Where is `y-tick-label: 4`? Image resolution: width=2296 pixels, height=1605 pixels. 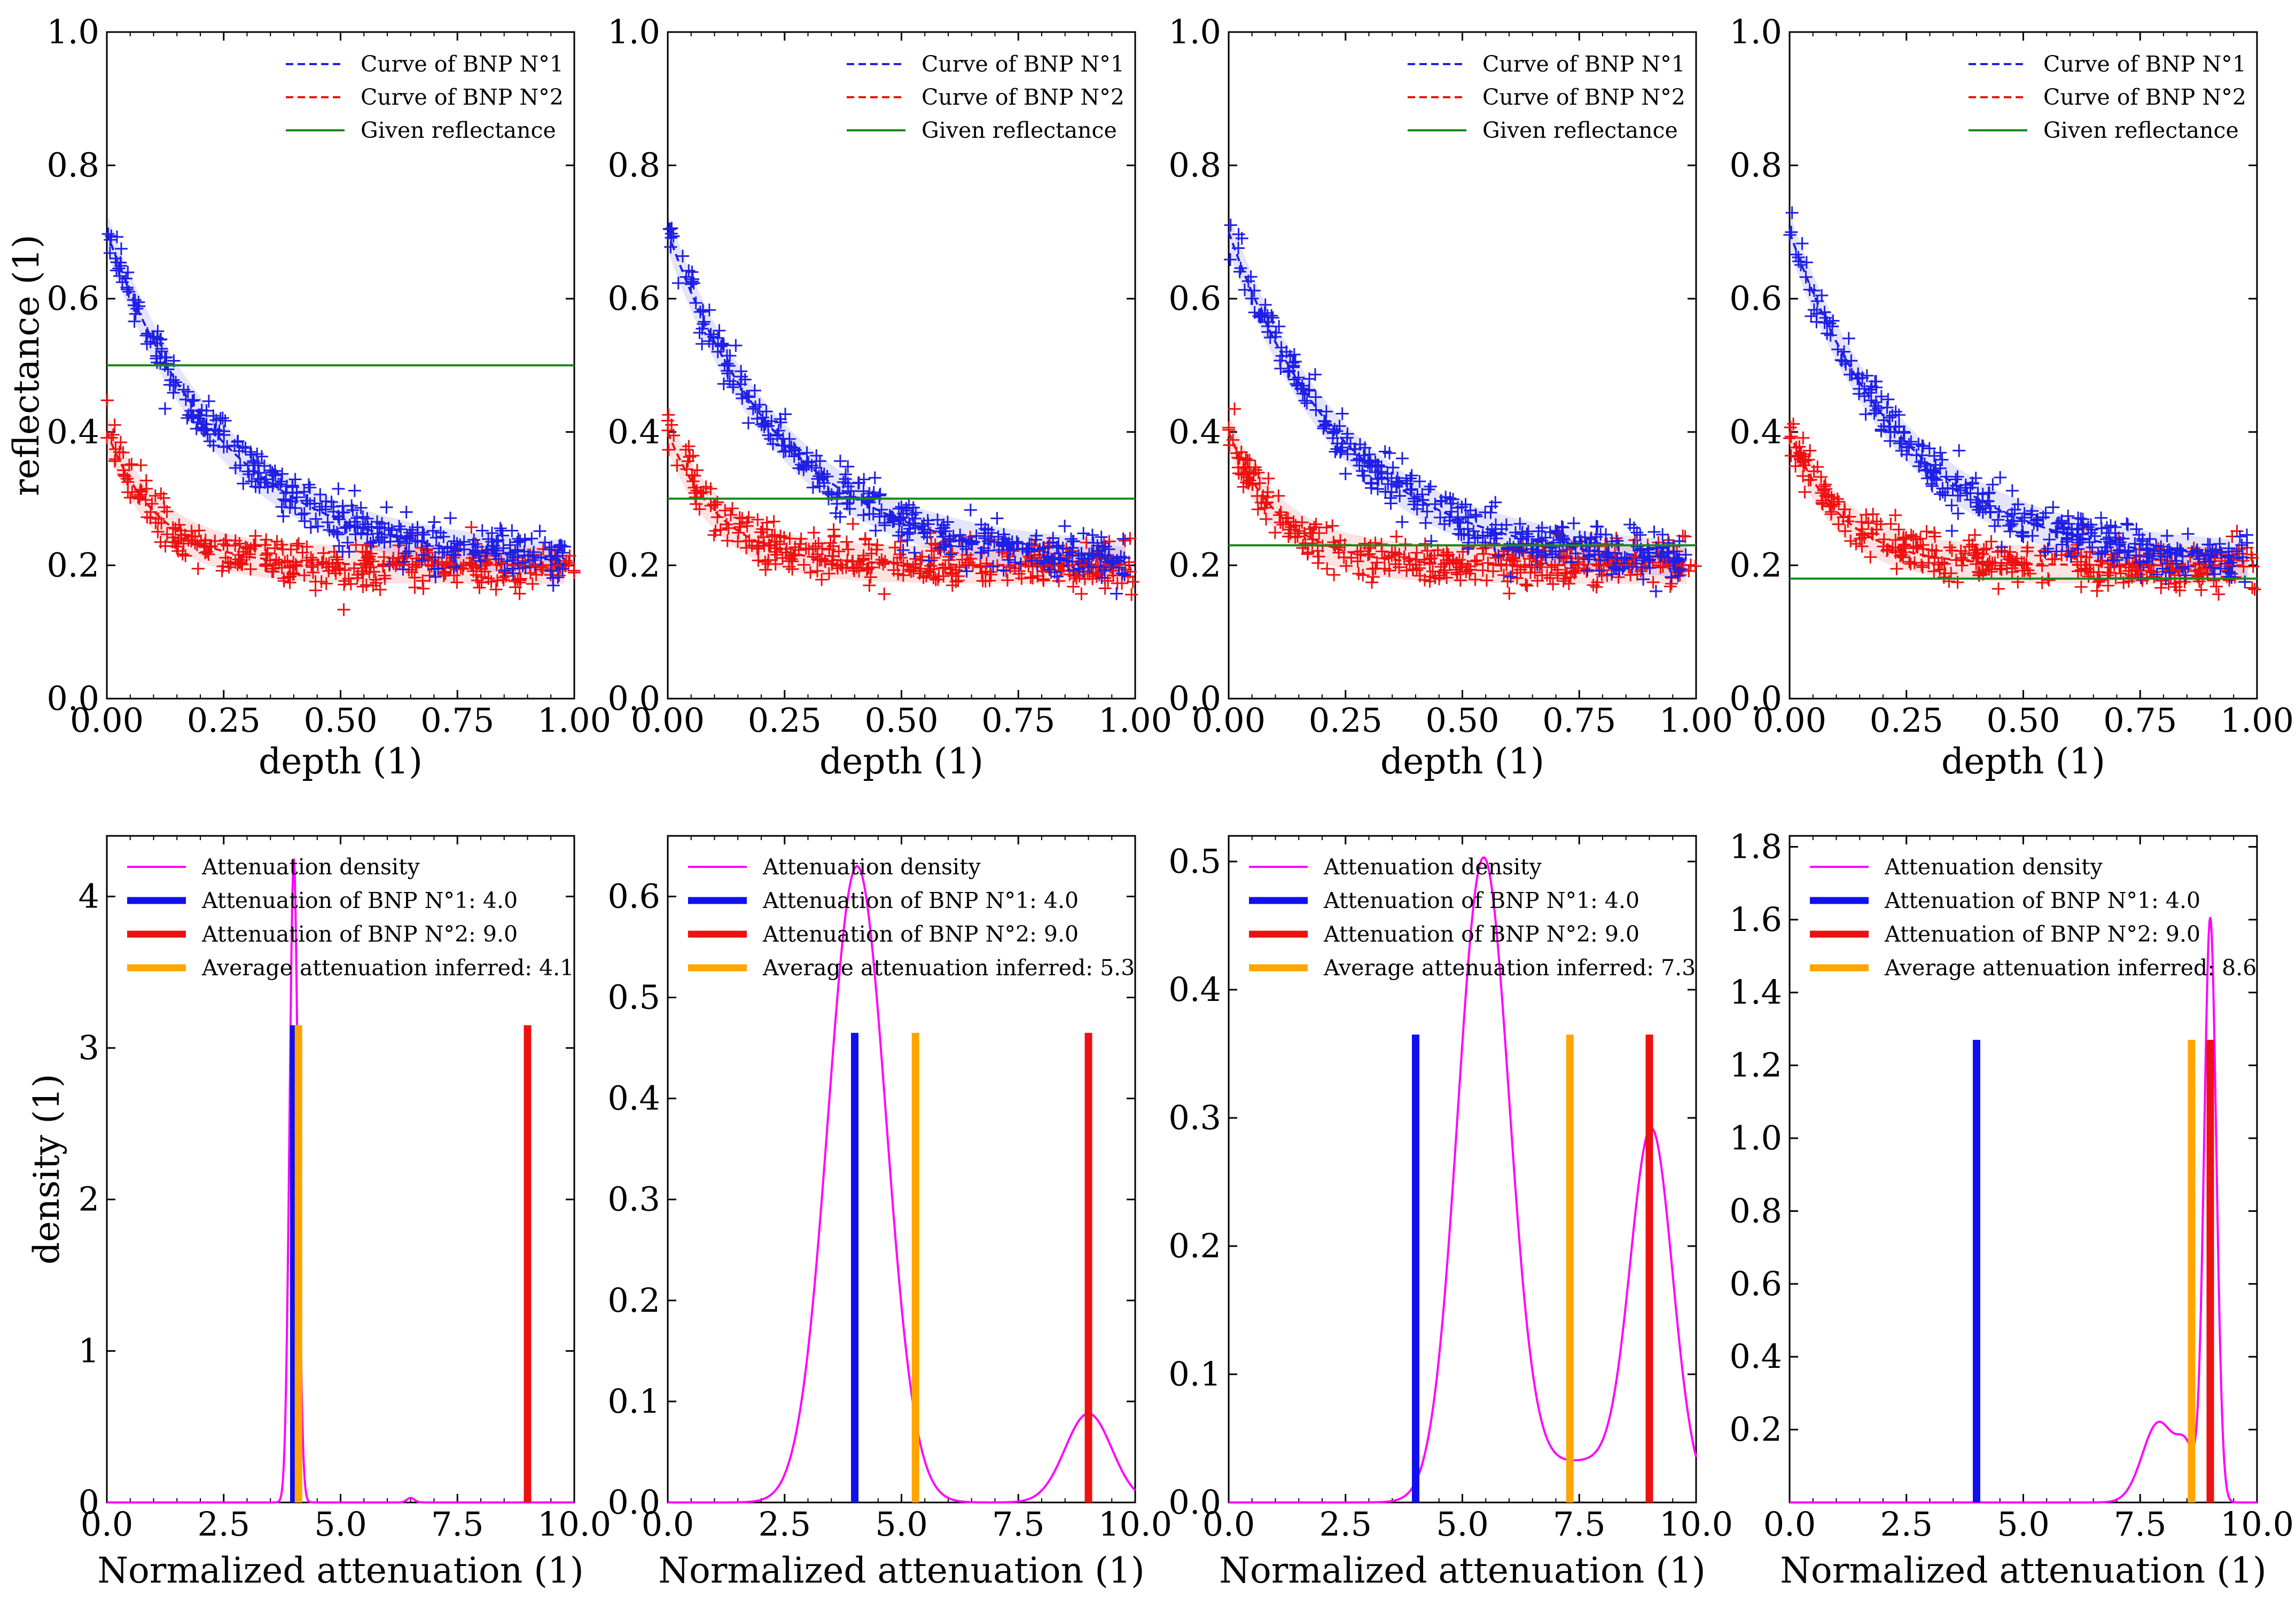 y-tick-label: 4 is located at coordinates (89, 895).